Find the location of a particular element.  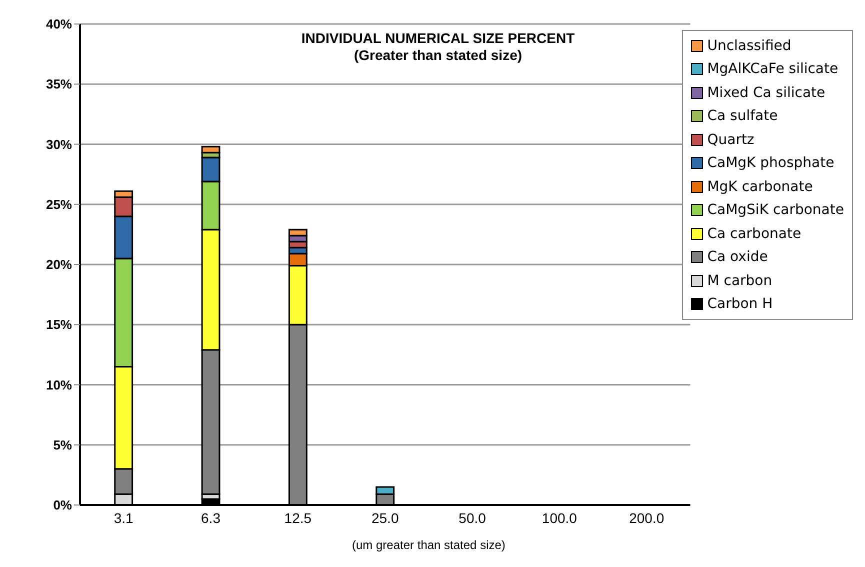

y-tick-label: 25% is located at coordinates (59, 204).